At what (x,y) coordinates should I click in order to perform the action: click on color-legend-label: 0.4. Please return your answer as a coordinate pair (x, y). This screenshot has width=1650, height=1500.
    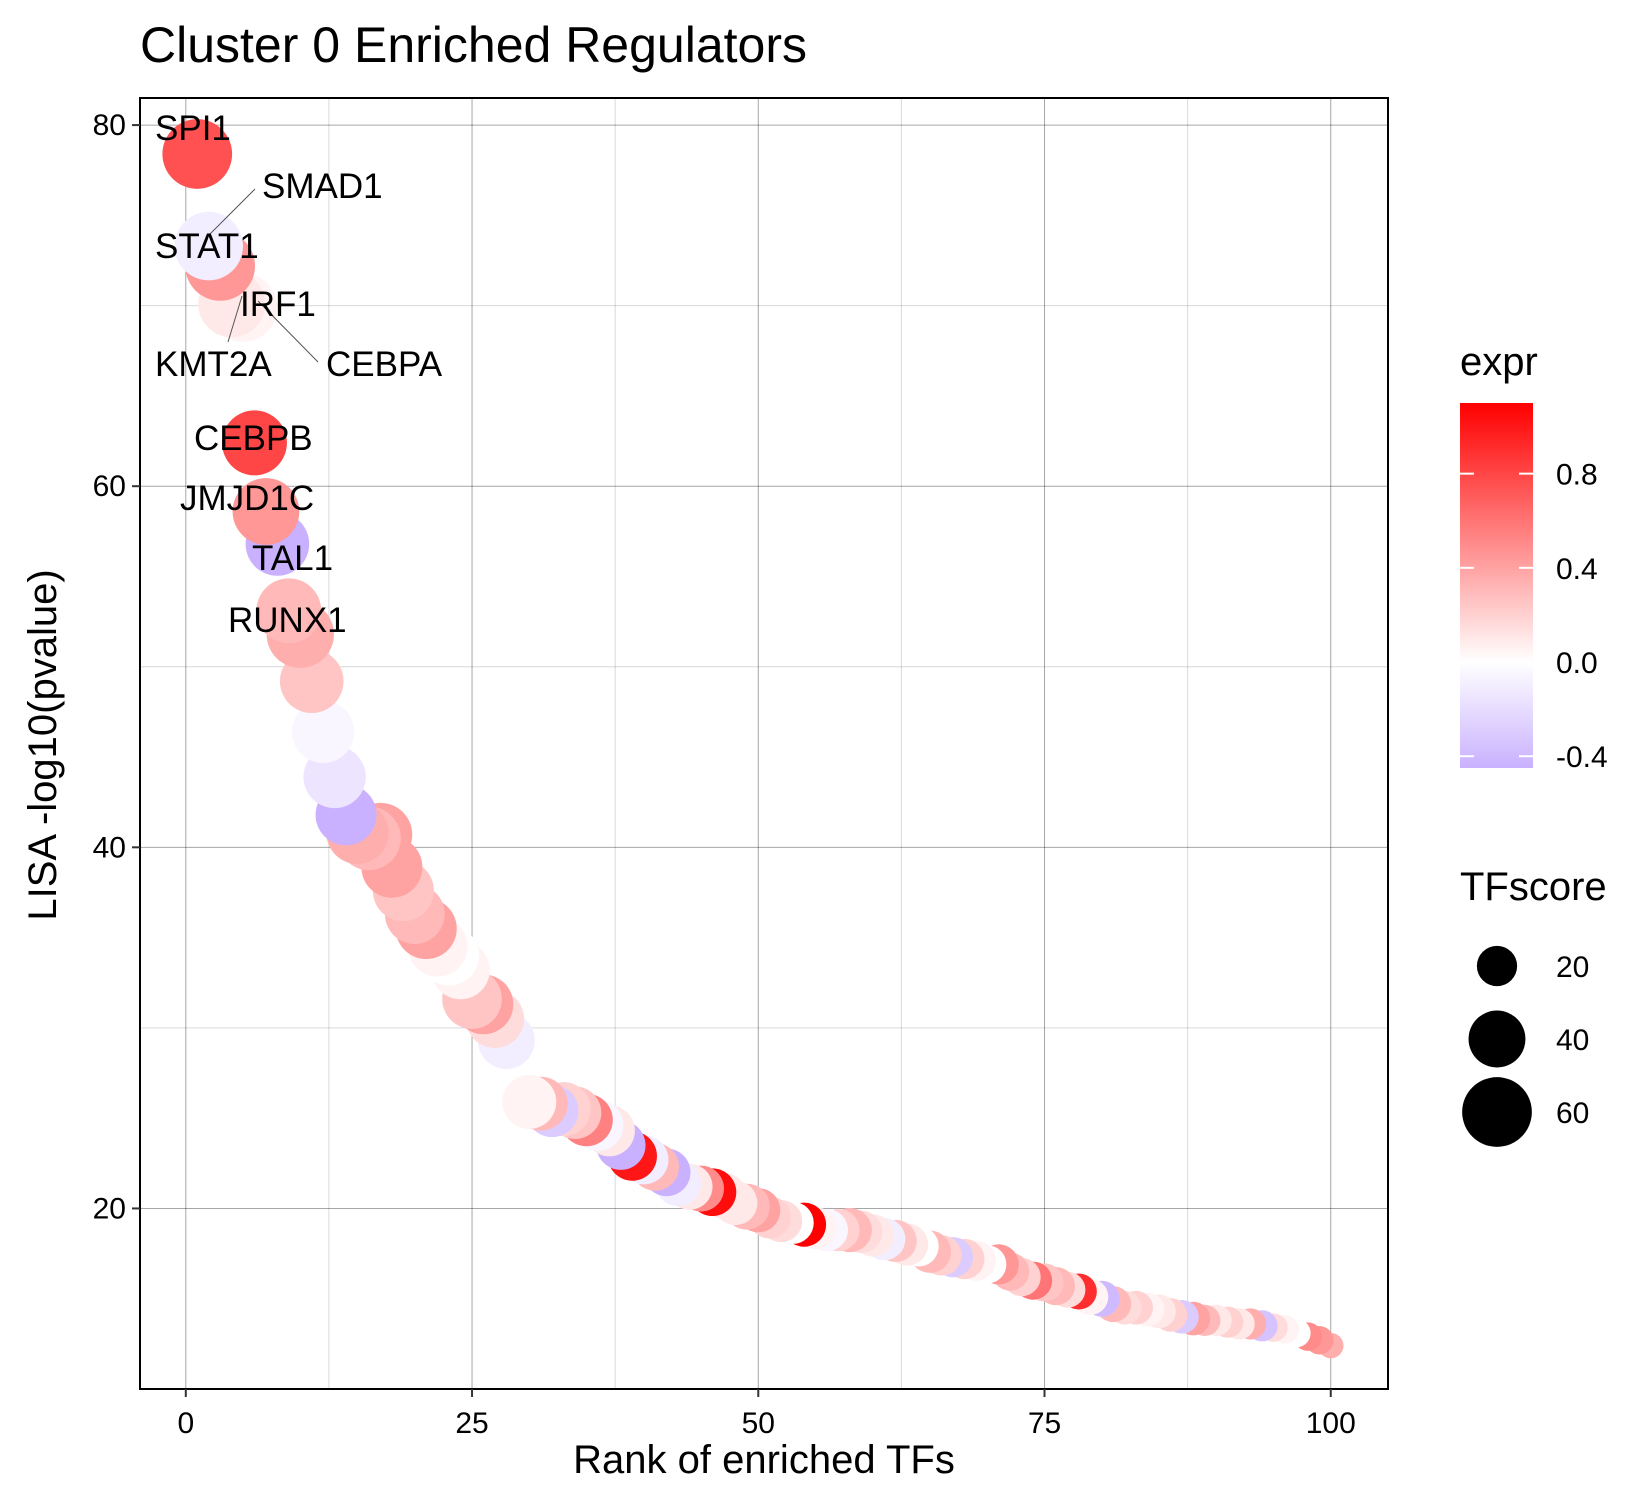
    Looking at the image, I should click on (1577, 569).